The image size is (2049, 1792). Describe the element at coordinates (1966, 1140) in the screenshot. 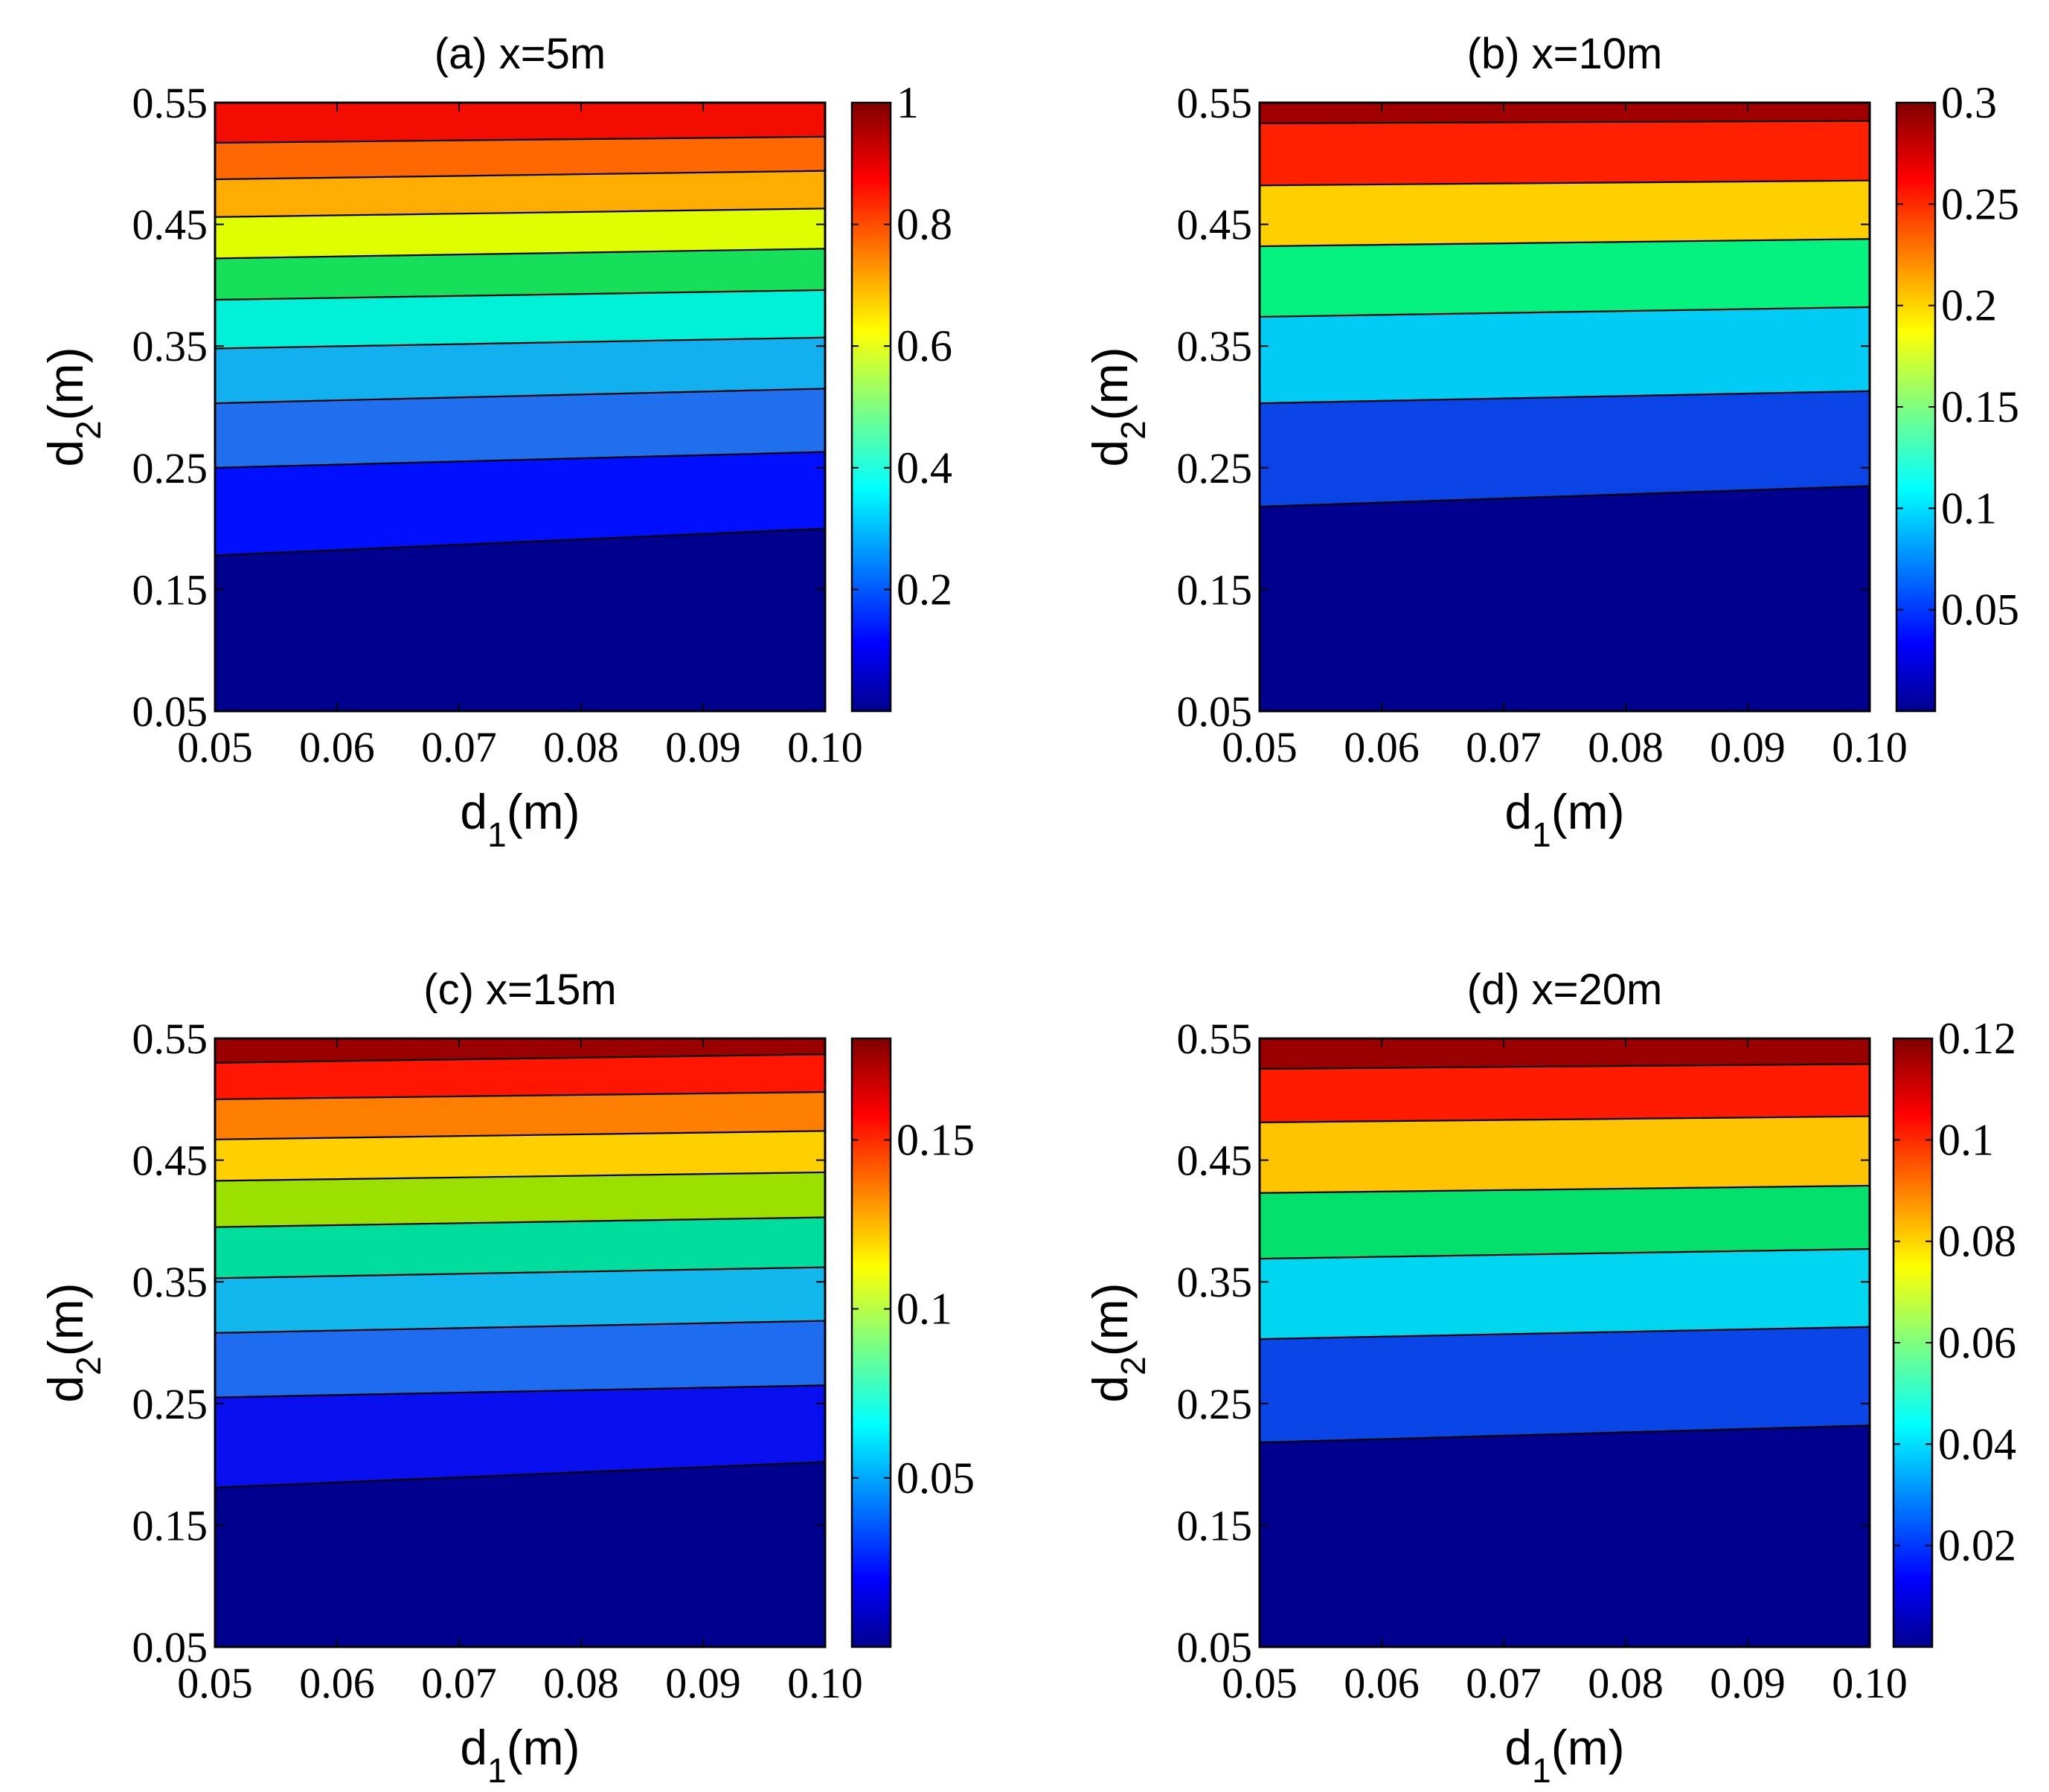

I see `panel-d-colorbar-tick-label-4: 0.1` at that location.